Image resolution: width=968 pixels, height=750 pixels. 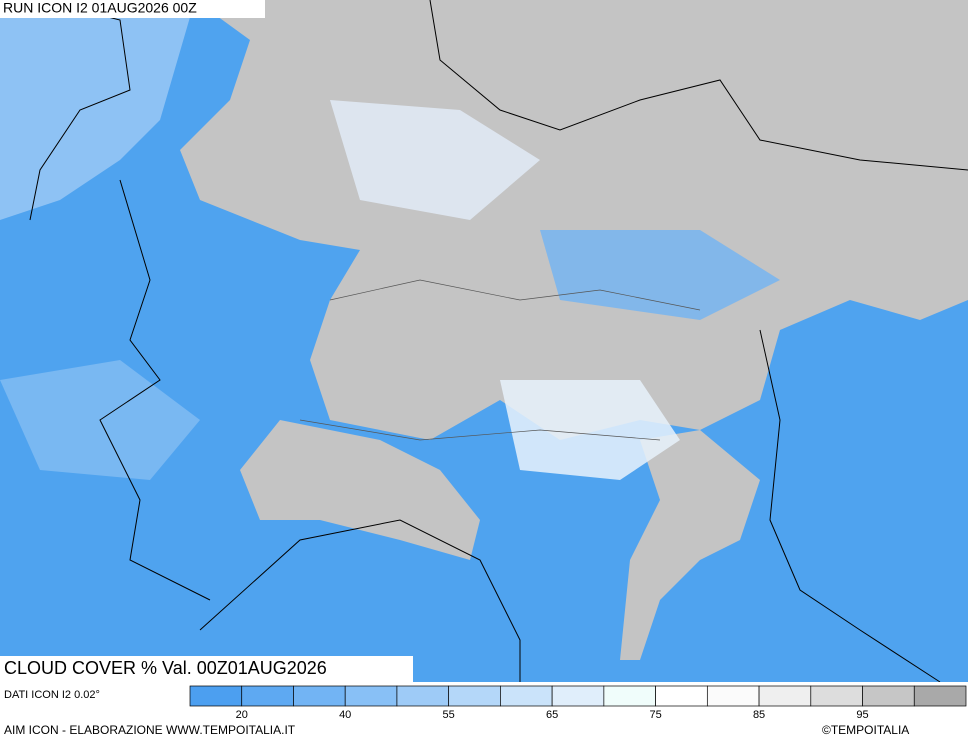 I want to click on map-title: CLOUD COVER % Val. 00Z01AUG2026, so click(x=165, y=668).